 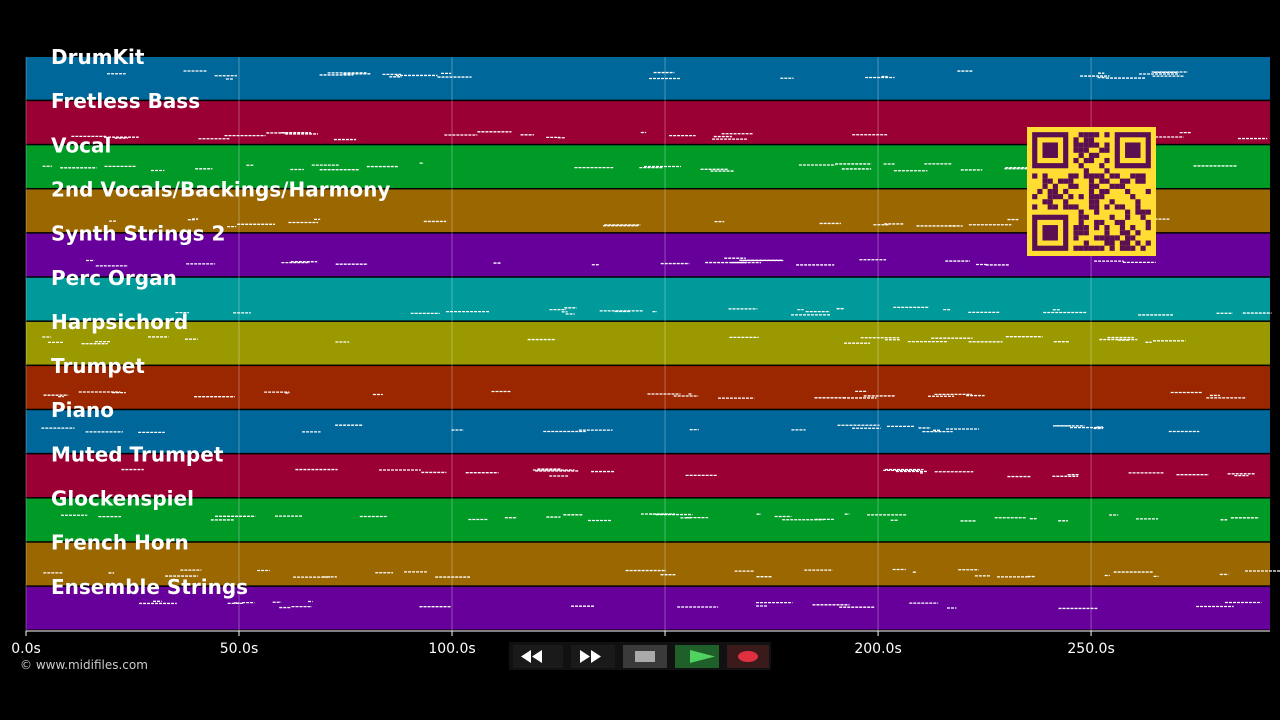 What do you see at coordinates (748, 656) in the screenshot?
I see `record-button` at bounding box center [748, 656].